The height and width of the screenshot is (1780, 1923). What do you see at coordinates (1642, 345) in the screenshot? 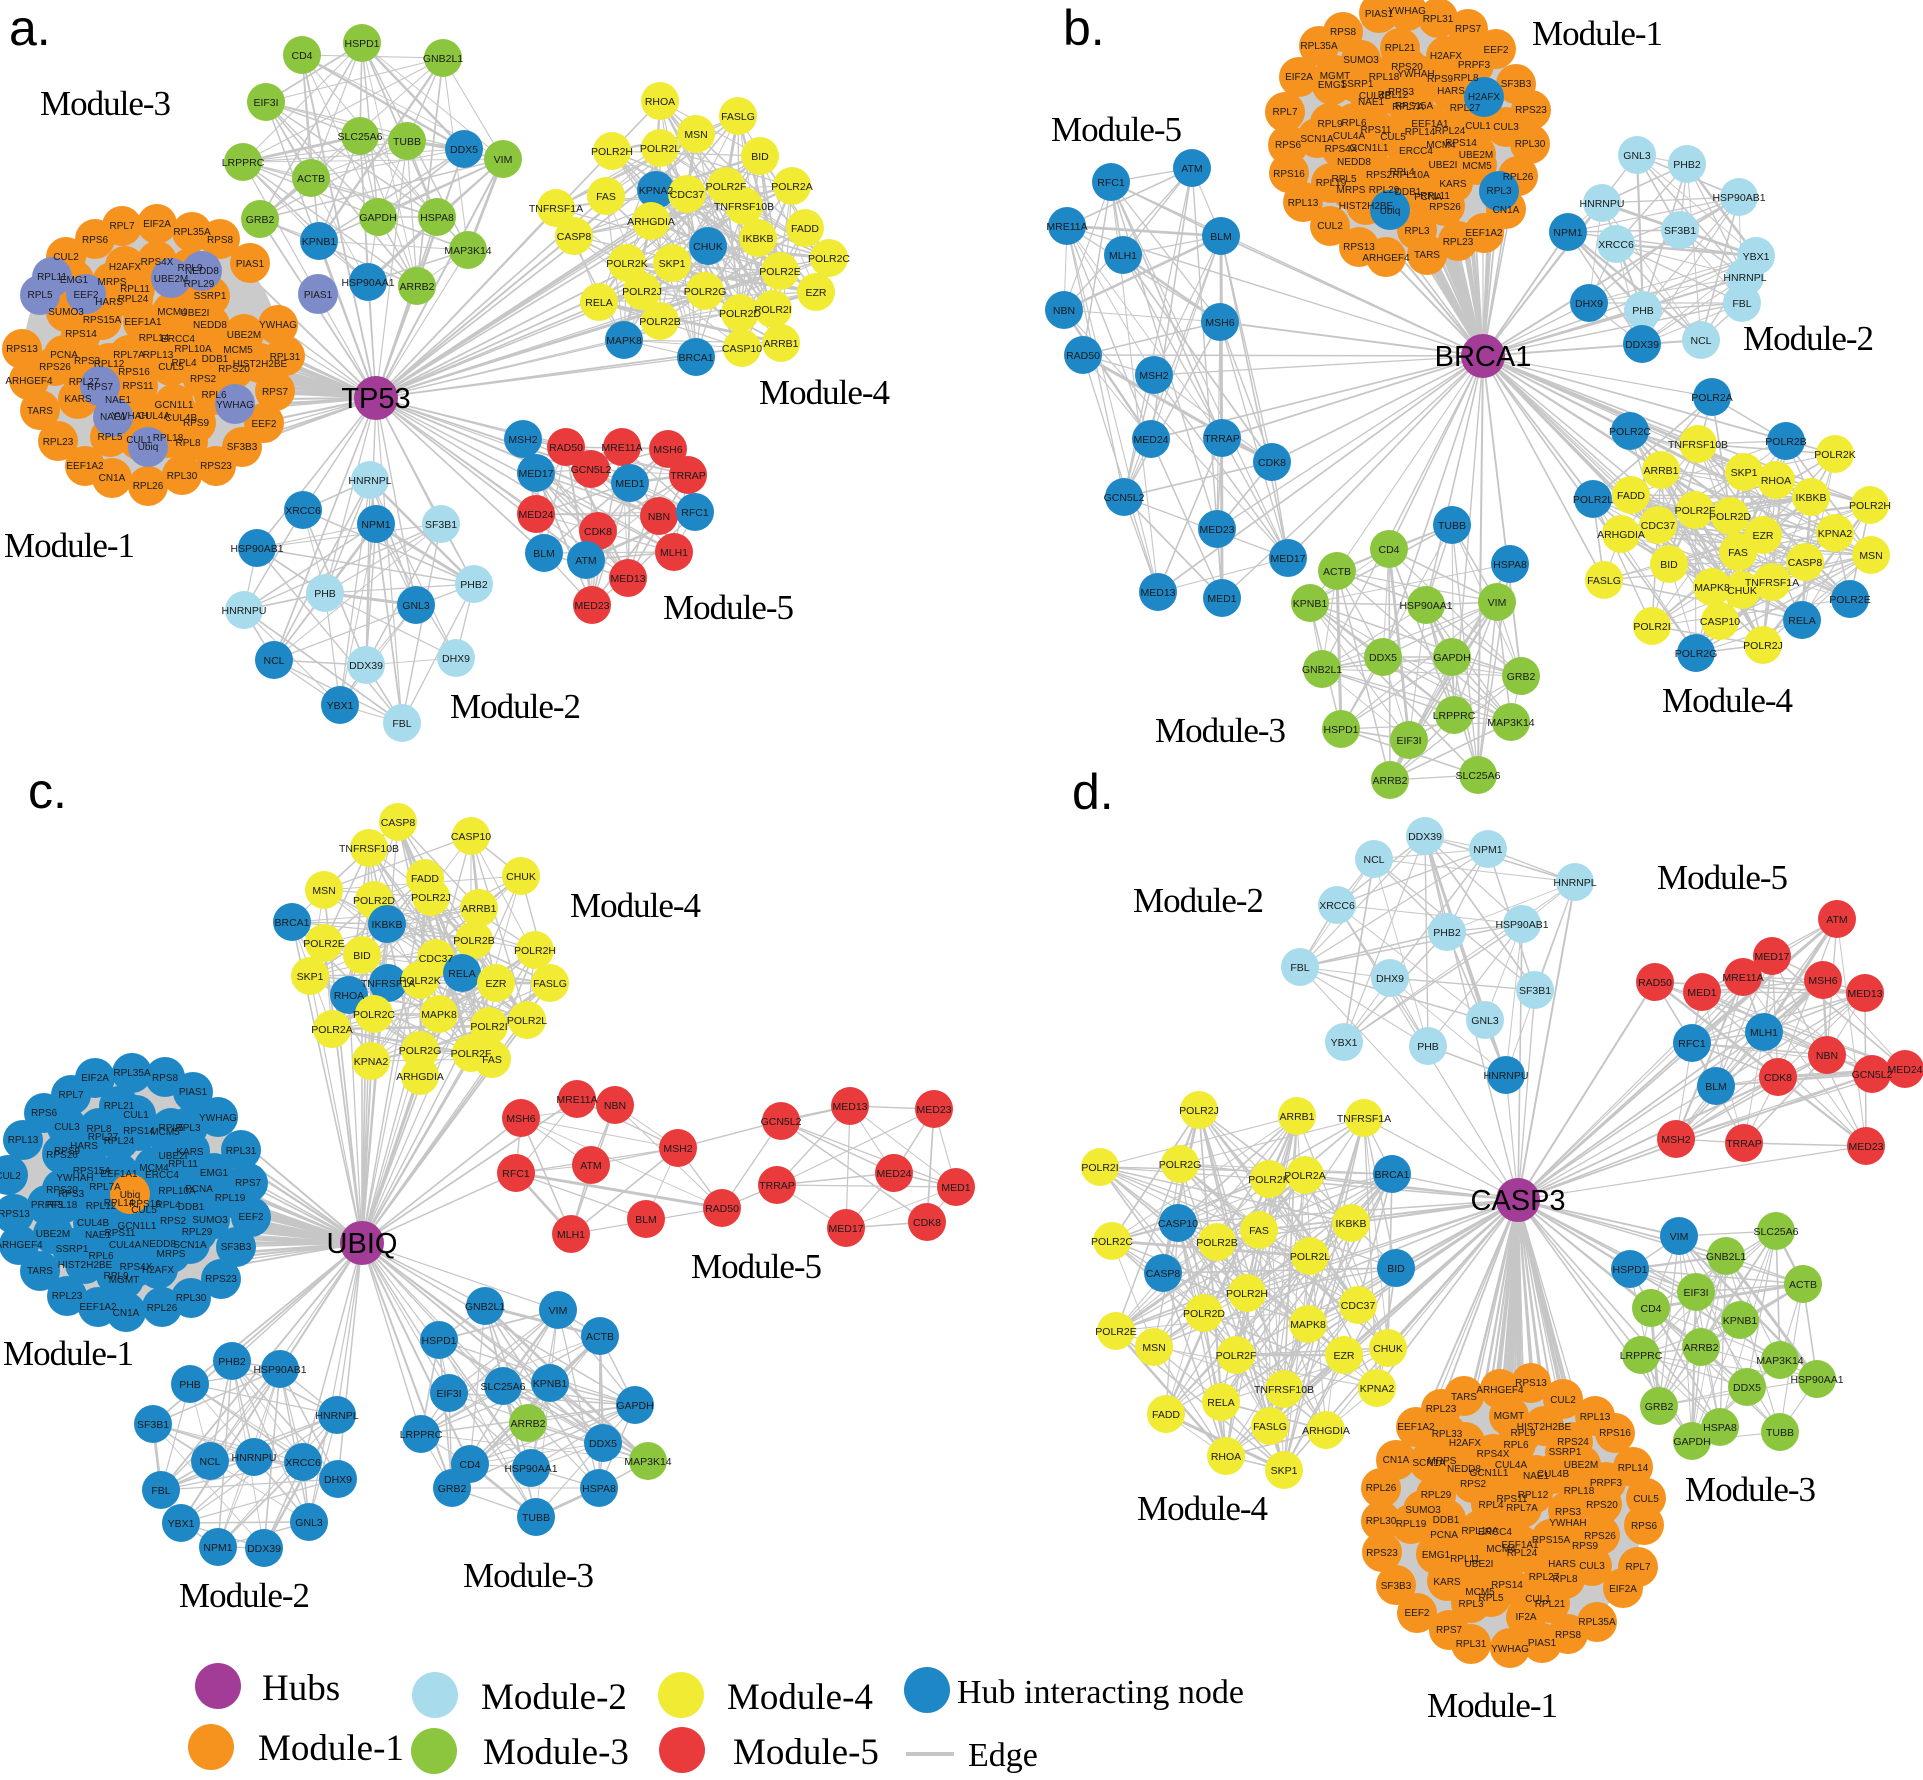
I see `svg-text: DDX39` at bounding box center [1642, 345].